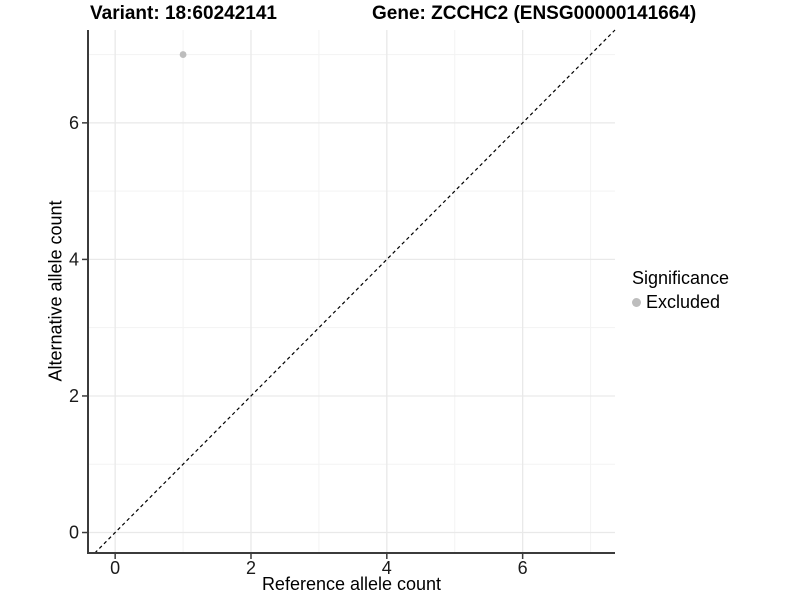  I want to click on x-tick-label: 4, so click(387, 568).